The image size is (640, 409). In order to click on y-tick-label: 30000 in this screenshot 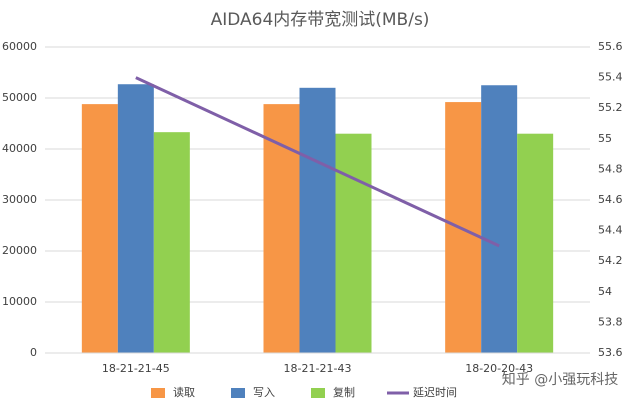, I will do `click(19, 199)`.